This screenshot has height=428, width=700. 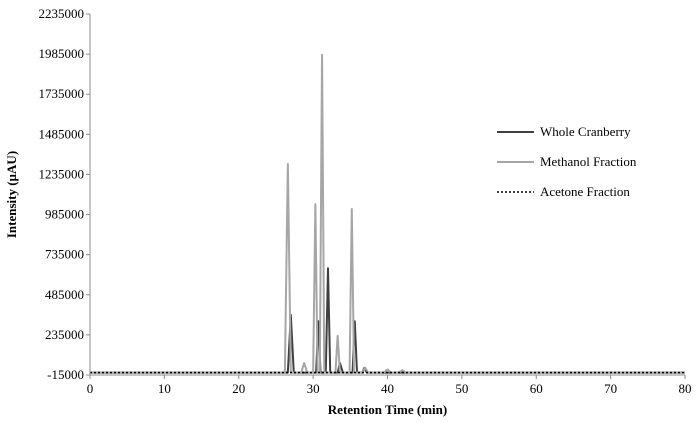 I want to click on x-tick-label: 70, so click(x=610, y=388).